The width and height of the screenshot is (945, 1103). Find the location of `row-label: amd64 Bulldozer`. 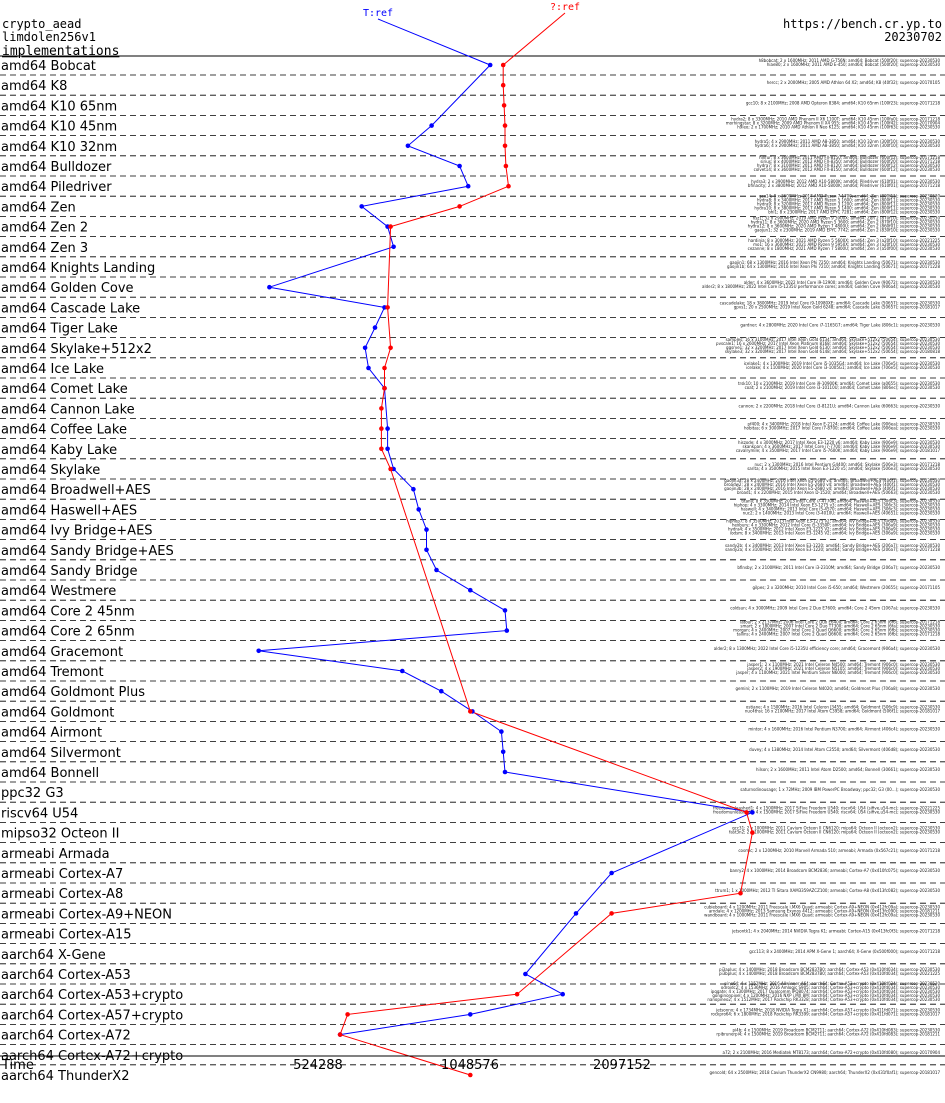

row-label: amd64 Bulldozer is located at coordinates (56, 167).